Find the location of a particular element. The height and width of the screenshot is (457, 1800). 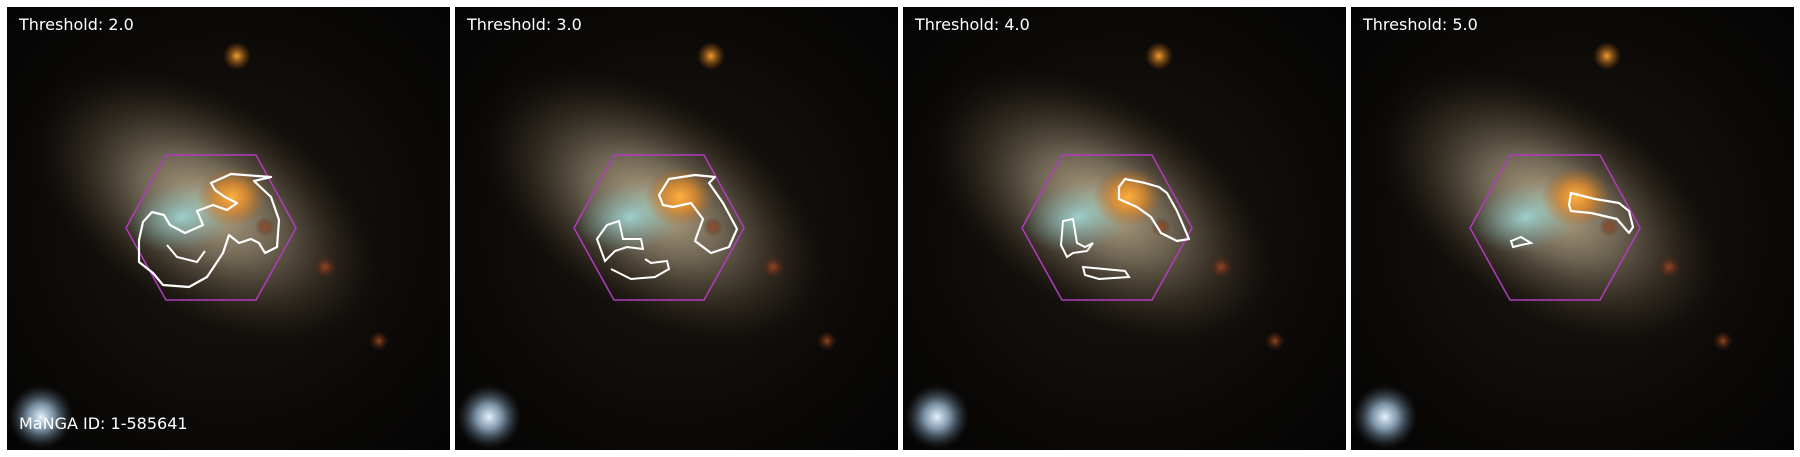

threshold-label: Threshold: 5.0 is located at coordinates (1420, 24).